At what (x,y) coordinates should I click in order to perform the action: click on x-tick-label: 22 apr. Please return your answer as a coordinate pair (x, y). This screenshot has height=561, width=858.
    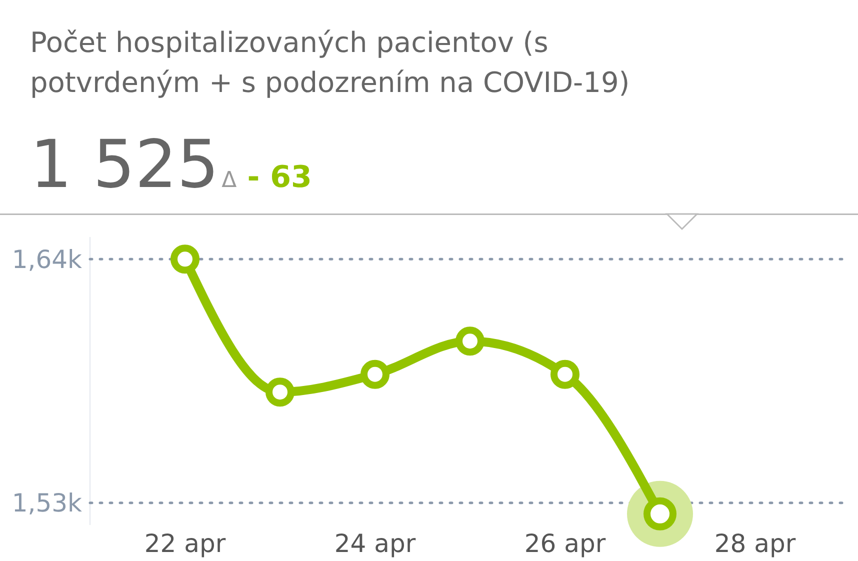
    Looking at the image, I should click on (185, 543).